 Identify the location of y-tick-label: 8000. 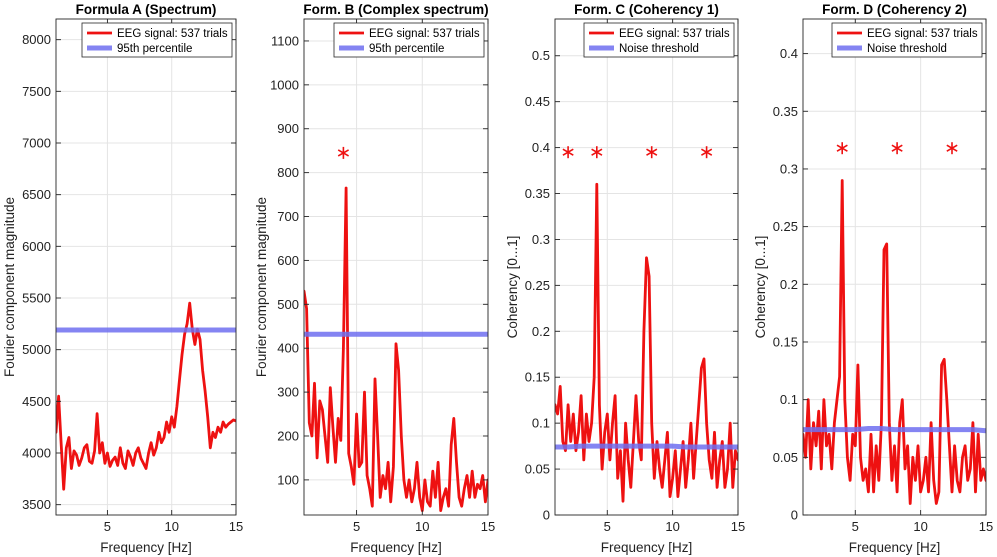
(36, 39).